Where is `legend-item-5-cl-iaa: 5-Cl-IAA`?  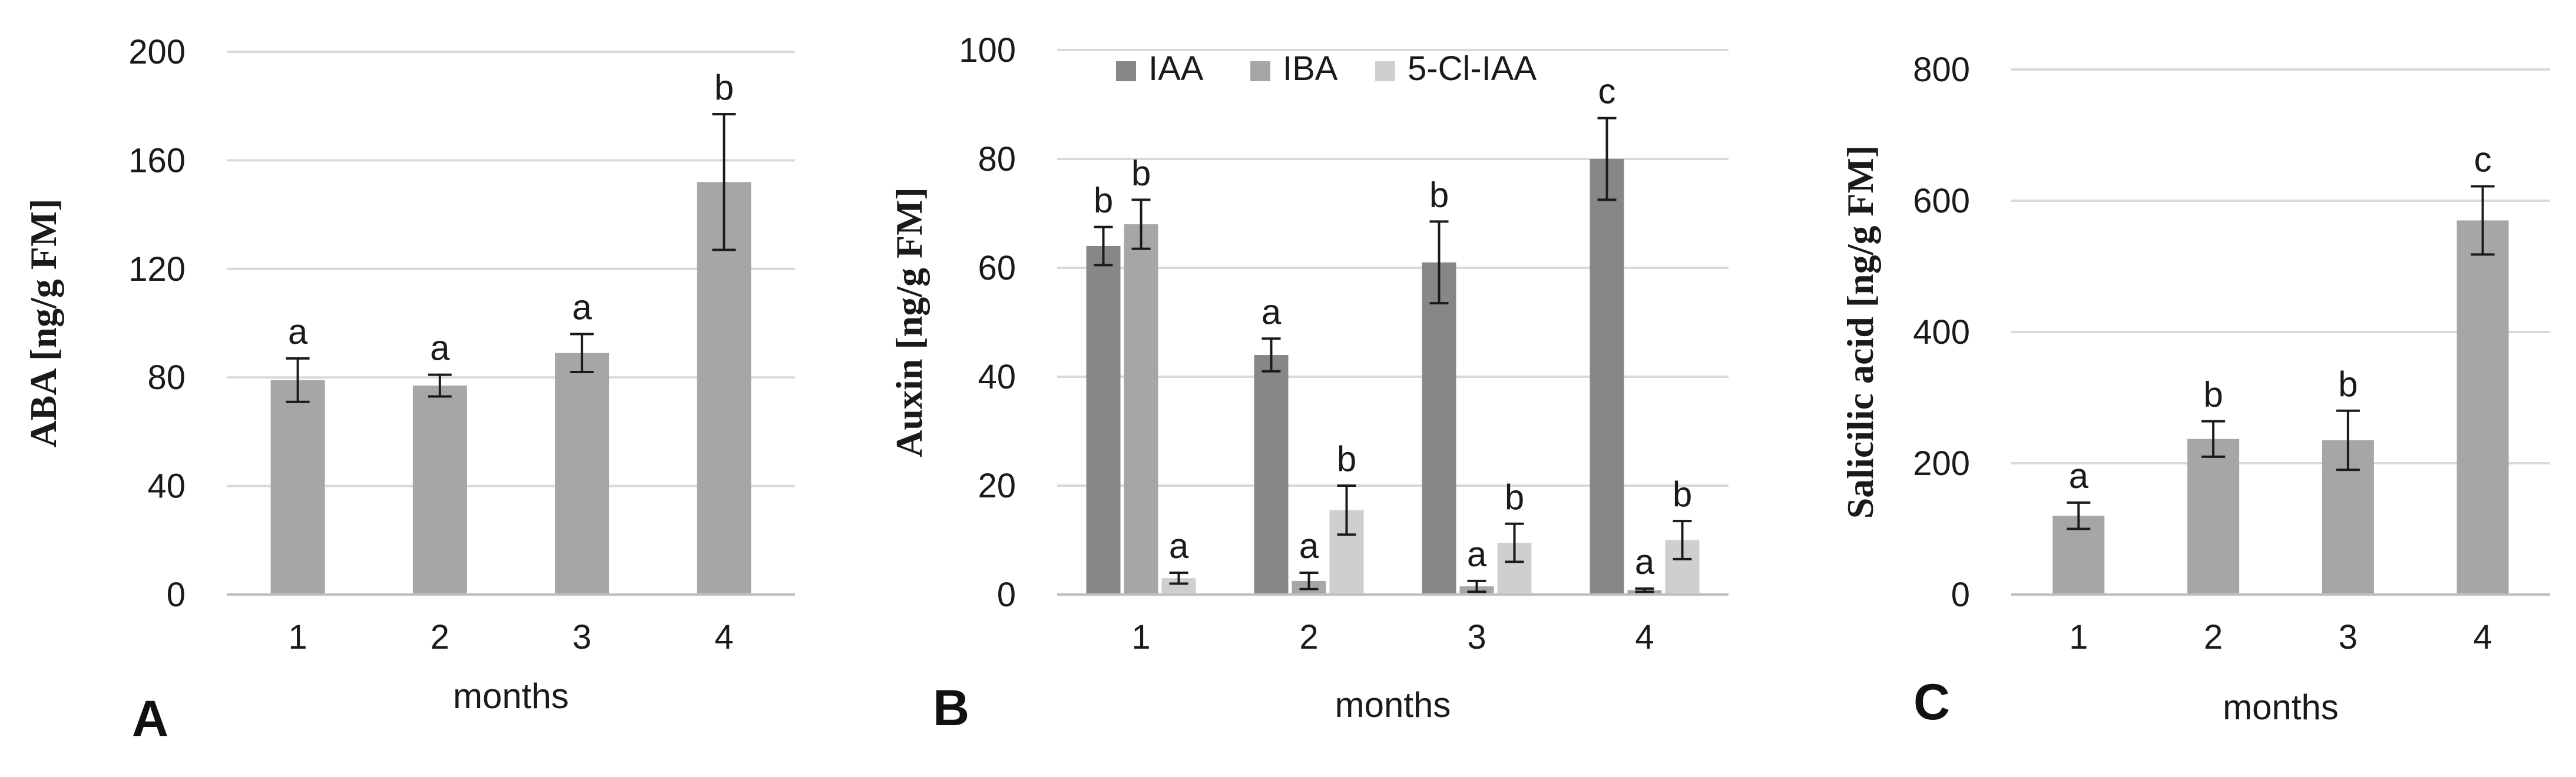 legend-item-5-cl-iaa: 5-Cl-IAA is located at coordinates (1456, 68).